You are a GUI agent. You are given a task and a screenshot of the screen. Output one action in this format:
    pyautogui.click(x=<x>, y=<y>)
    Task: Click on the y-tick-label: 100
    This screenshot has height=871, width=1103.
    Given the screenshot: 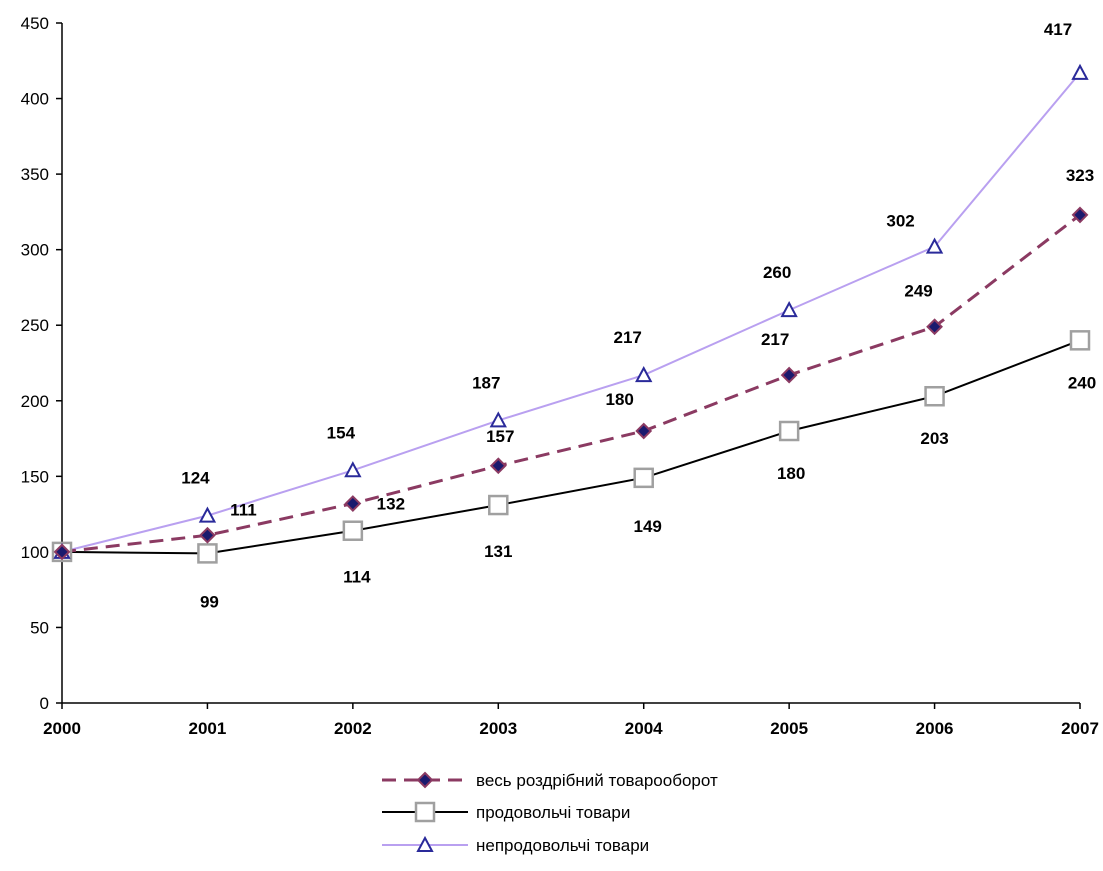 What is the action you would take?
    pyautogui.click(x=35, y=552)
    